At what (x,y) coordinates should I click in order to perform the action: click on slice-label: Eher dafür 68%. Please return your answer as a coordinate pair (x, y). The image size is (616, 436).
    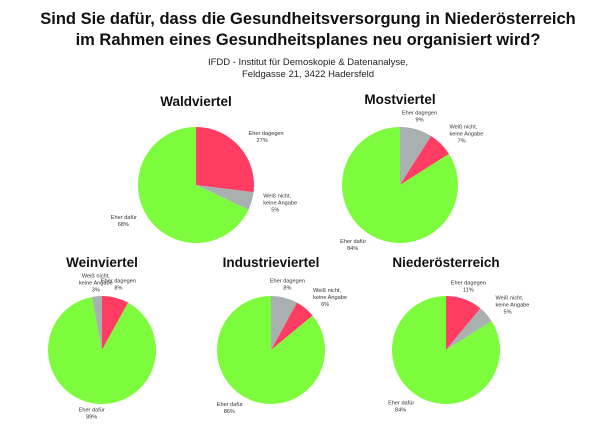
    Looking at the image, I should click on (124, 221).